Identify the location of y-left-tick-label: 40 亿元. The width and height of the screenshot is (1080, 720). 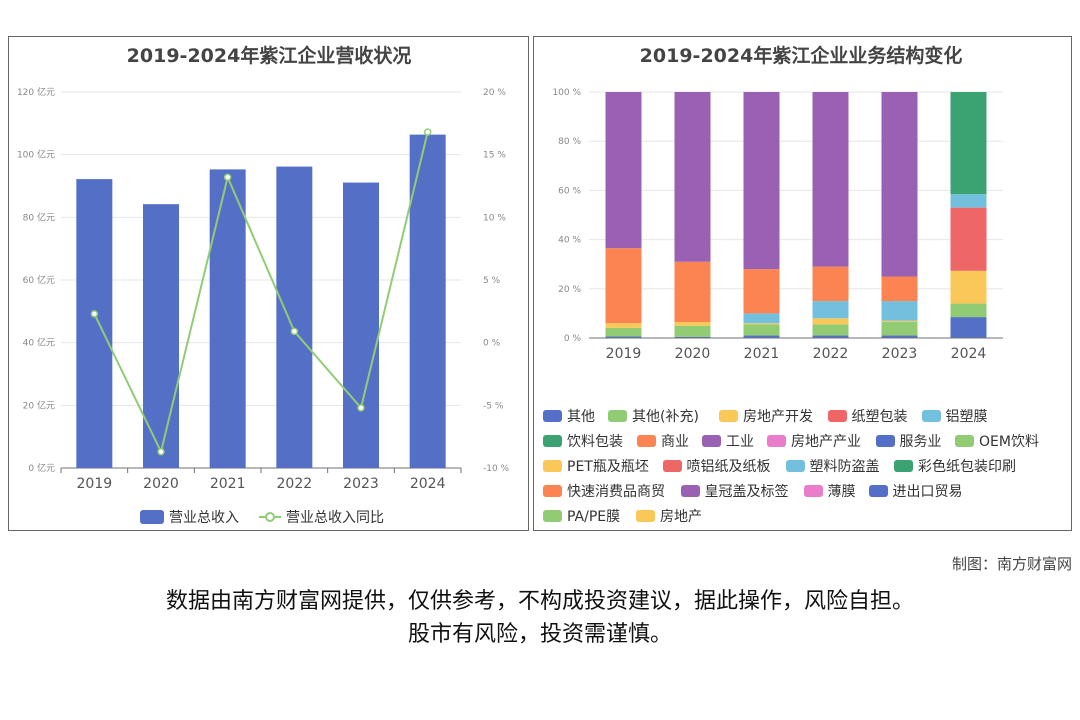
(39, 343).